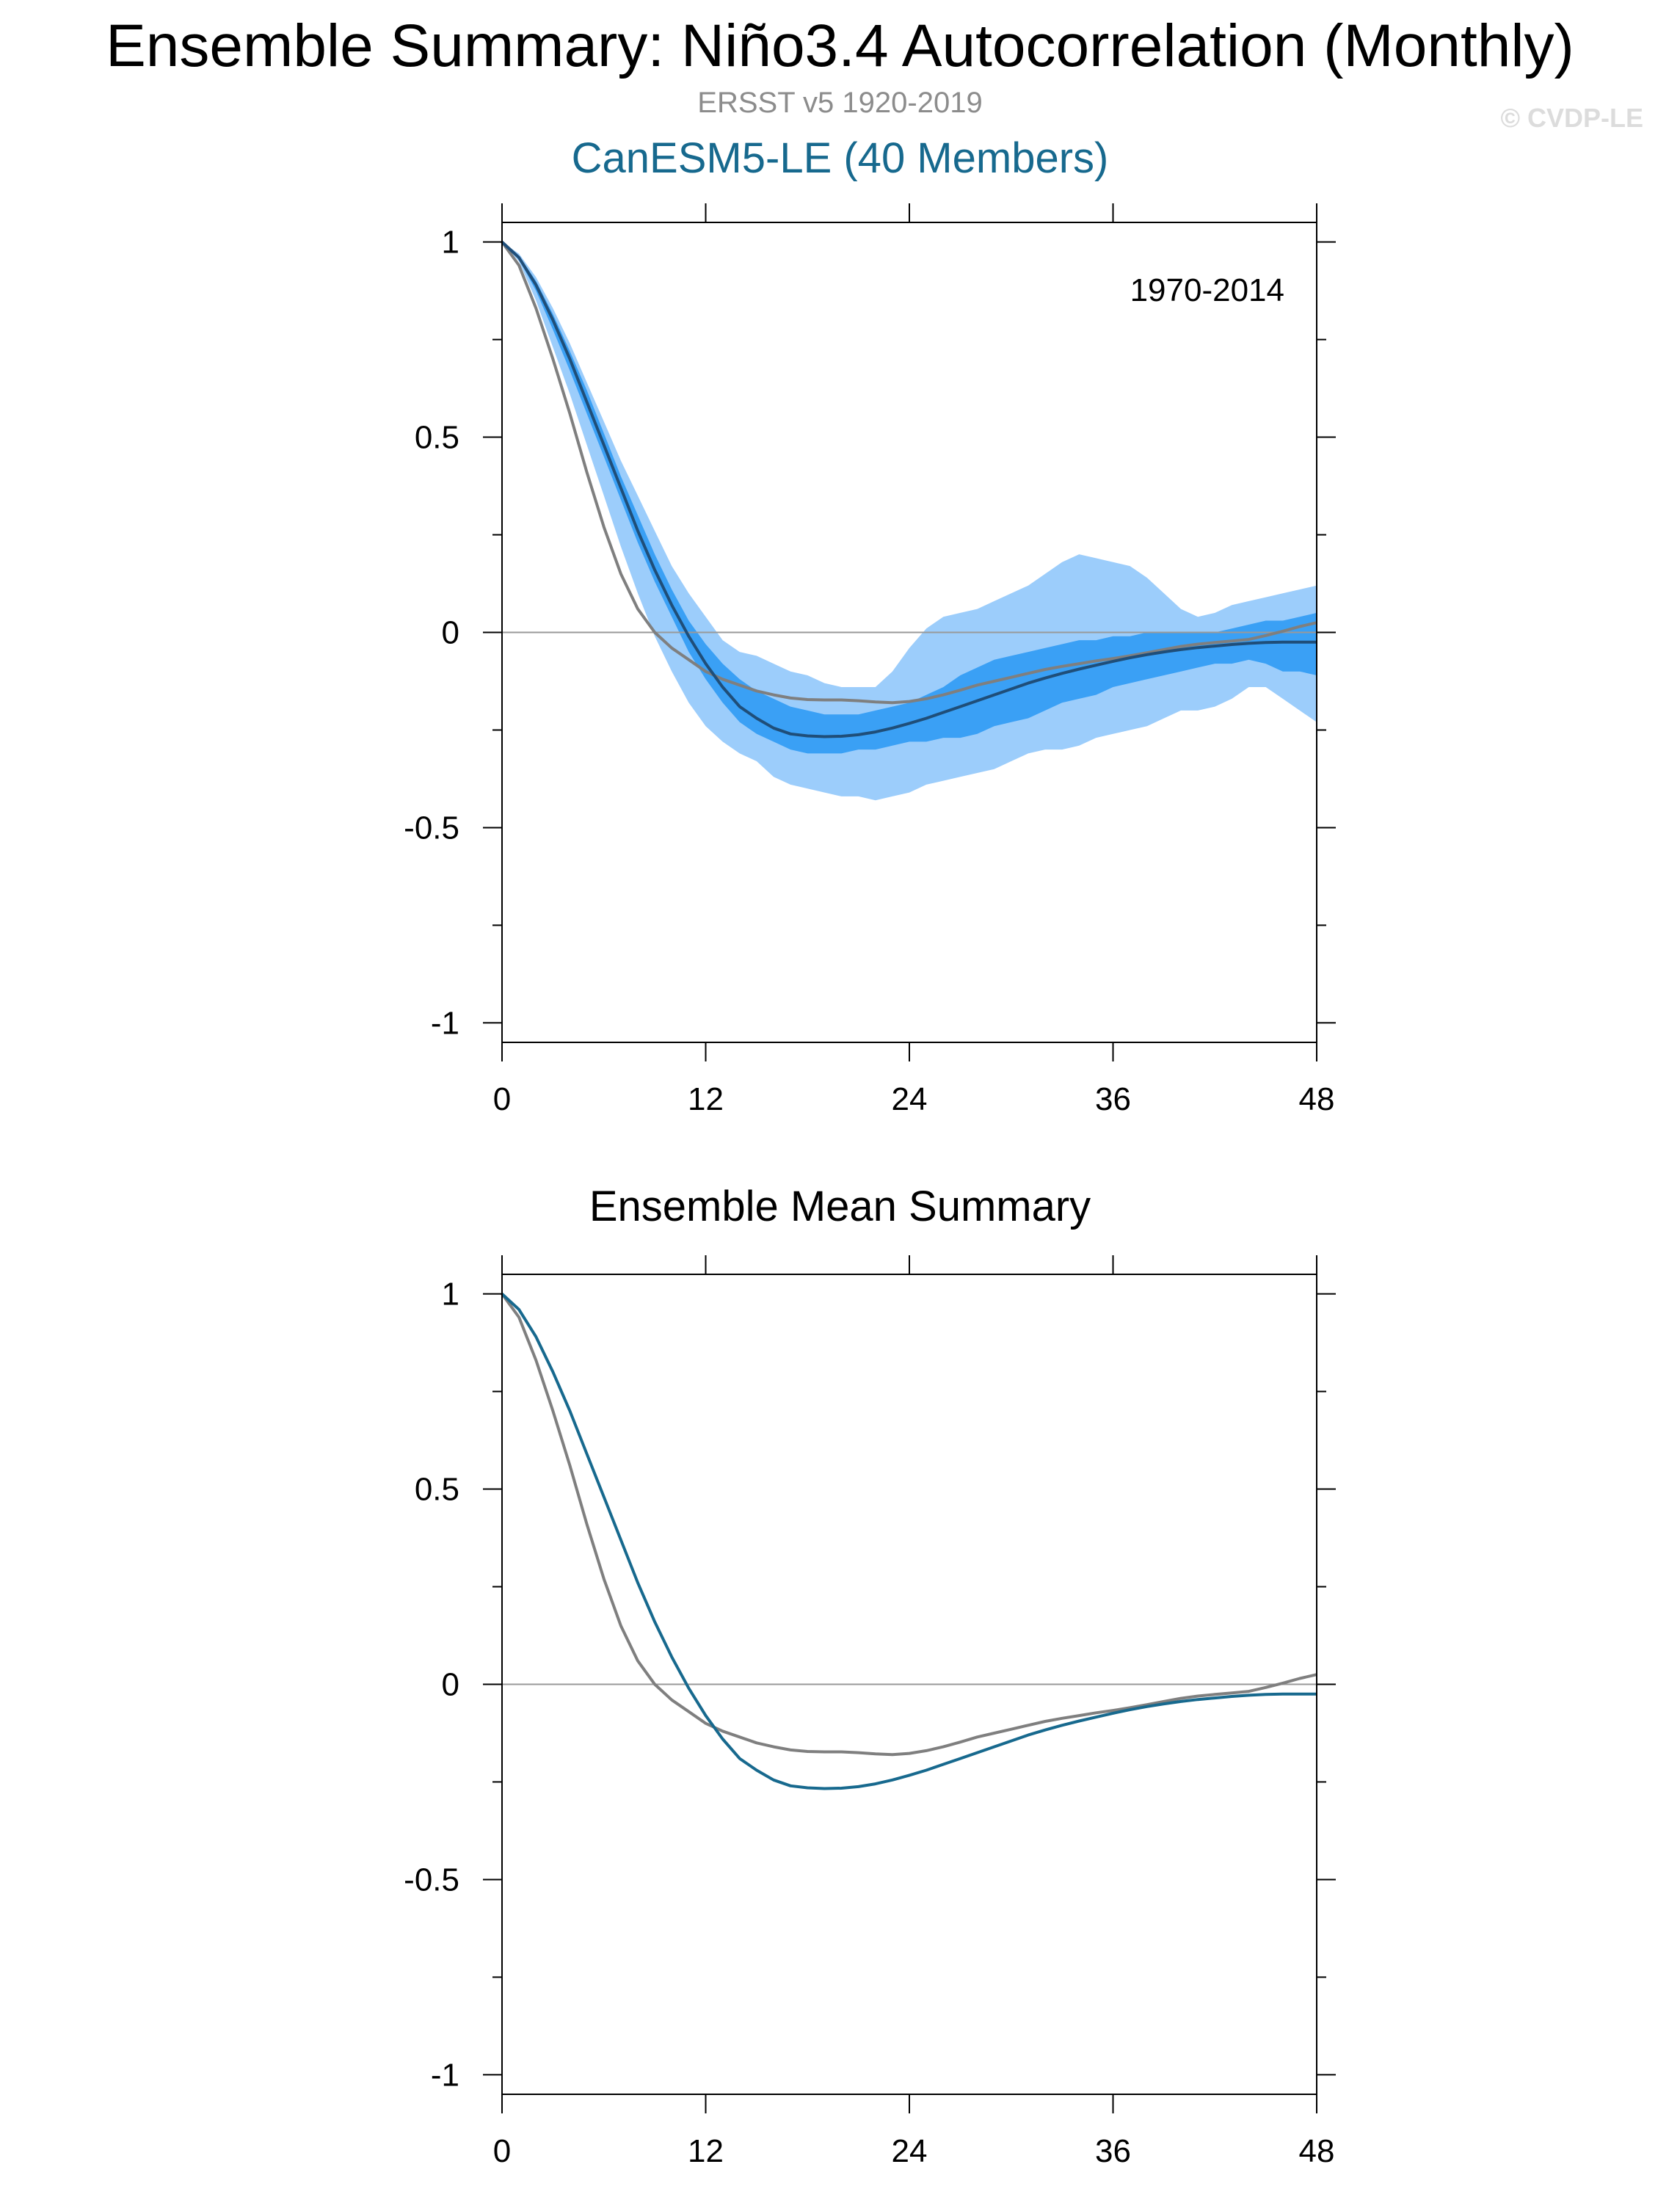 The width and height of the screenshot is (1680, 2200). Describe the element at coordinates (840, 103) in the screenshot. I see `observations-subtitle: ERSST v5 1920-2019` at that location.